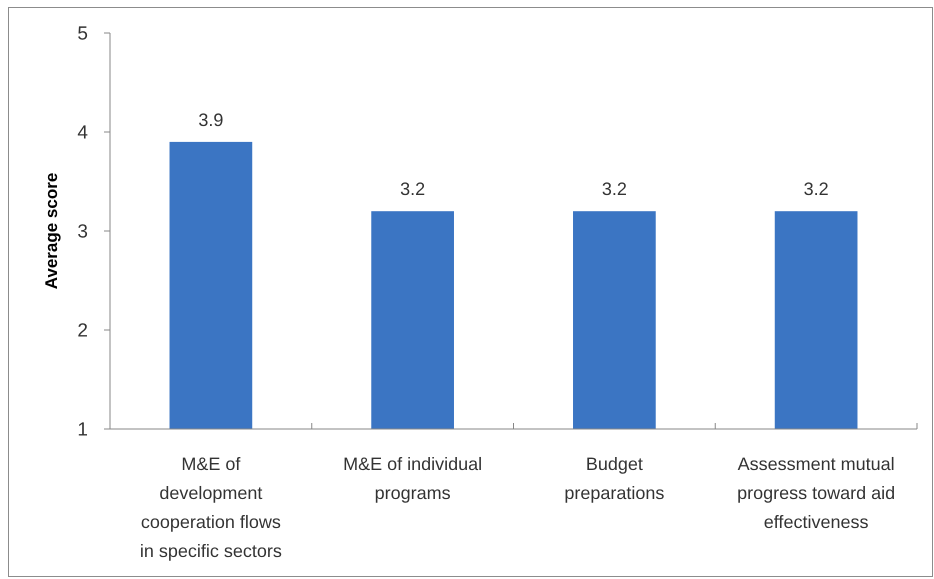  What do you see at coordinates (82, 331) in the screenshot?
I see `y-tick-label: 2` at bounding box center [82, 331].